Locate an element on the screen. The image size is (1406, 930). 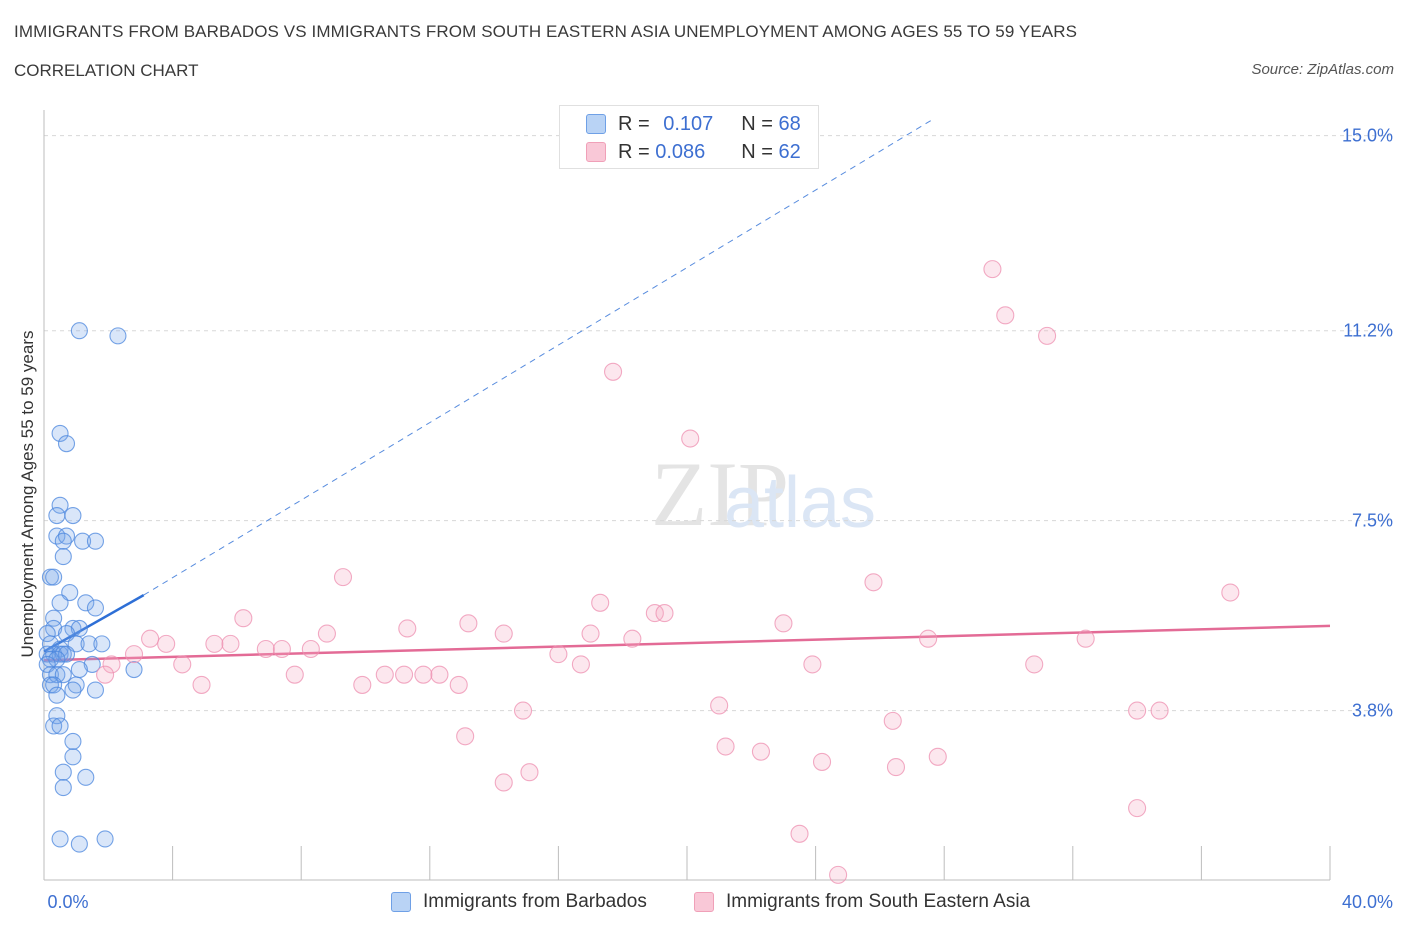
chart-subtitle: CORRELATION CHART is located at coordinates (106, 70).